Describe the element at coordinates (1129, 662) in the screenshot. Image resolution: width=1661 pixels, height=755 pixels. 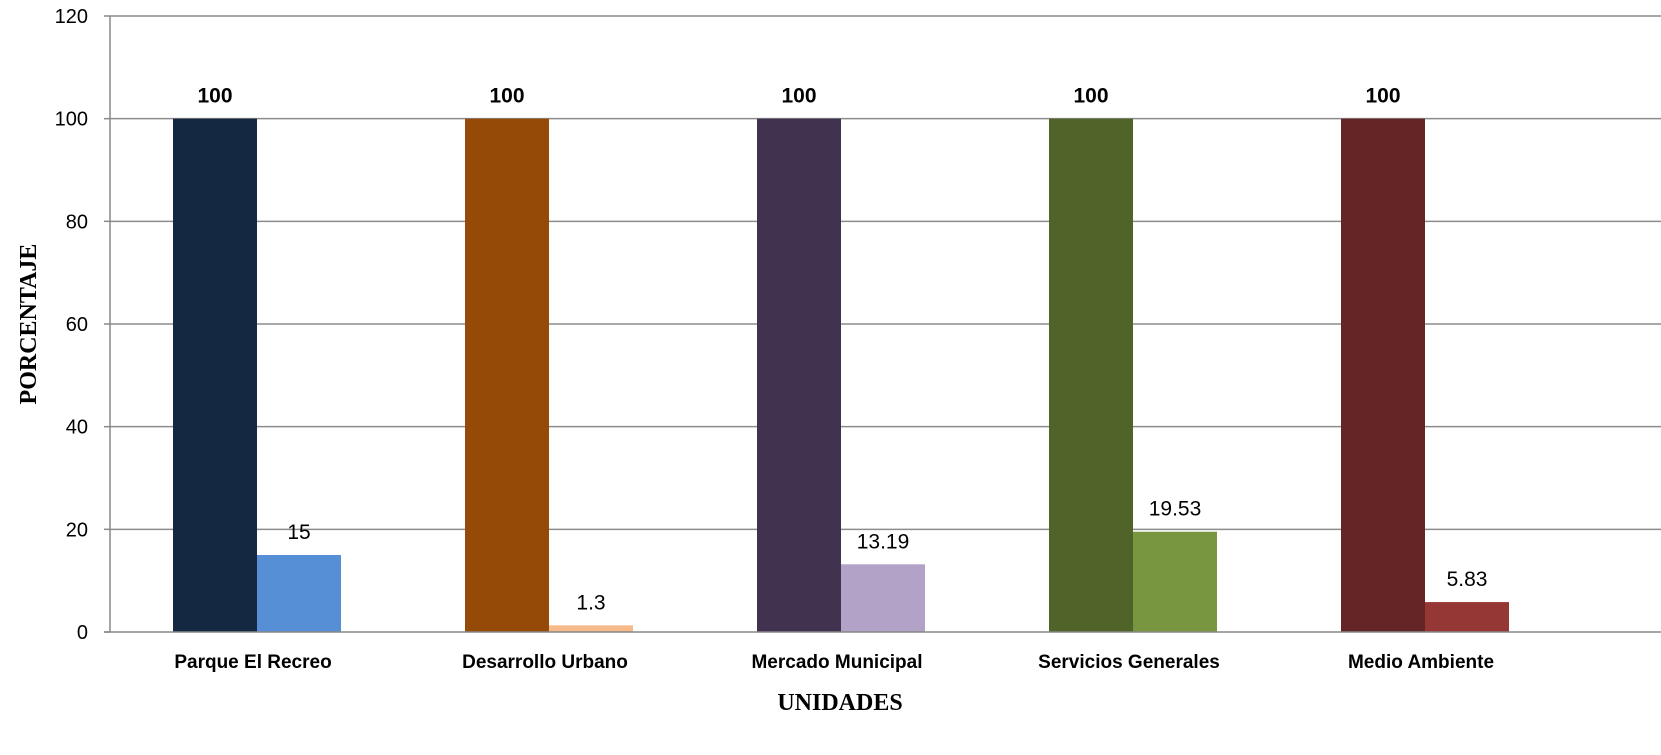
I see `x-tick-label: Servicios Generales` at that location.